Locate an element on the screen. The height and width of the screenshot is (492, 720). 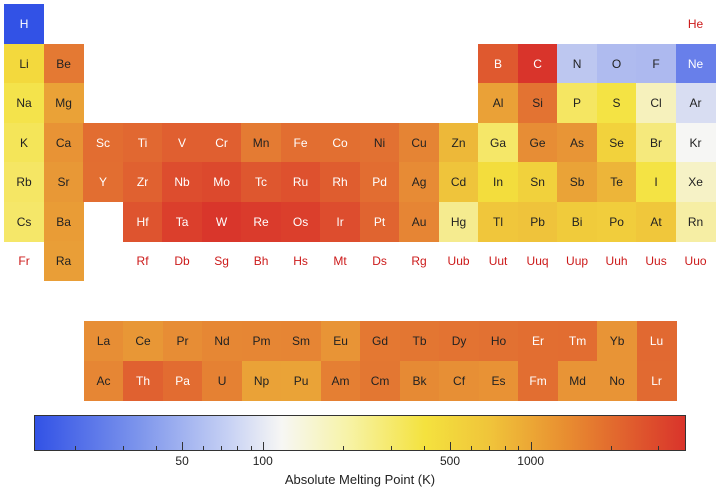
element-cell-ba: Ba is located at coordinates (63, 221).